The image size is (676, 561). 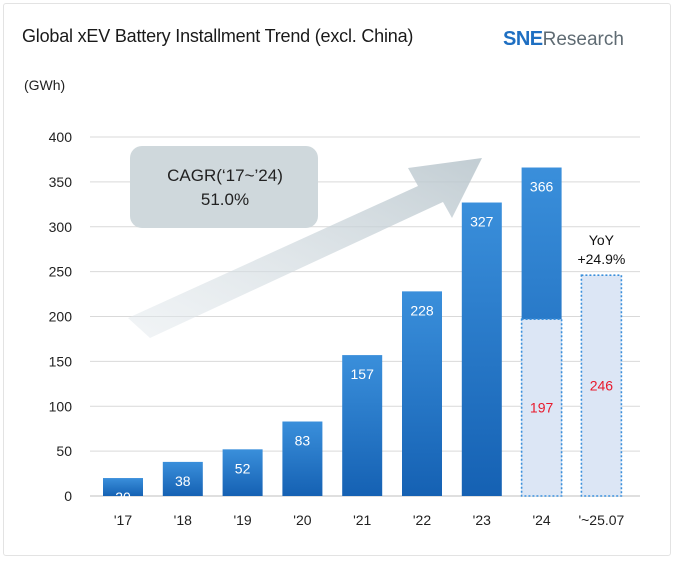 I want to click on y-tick-label: 100, so click(x=61, y=406).